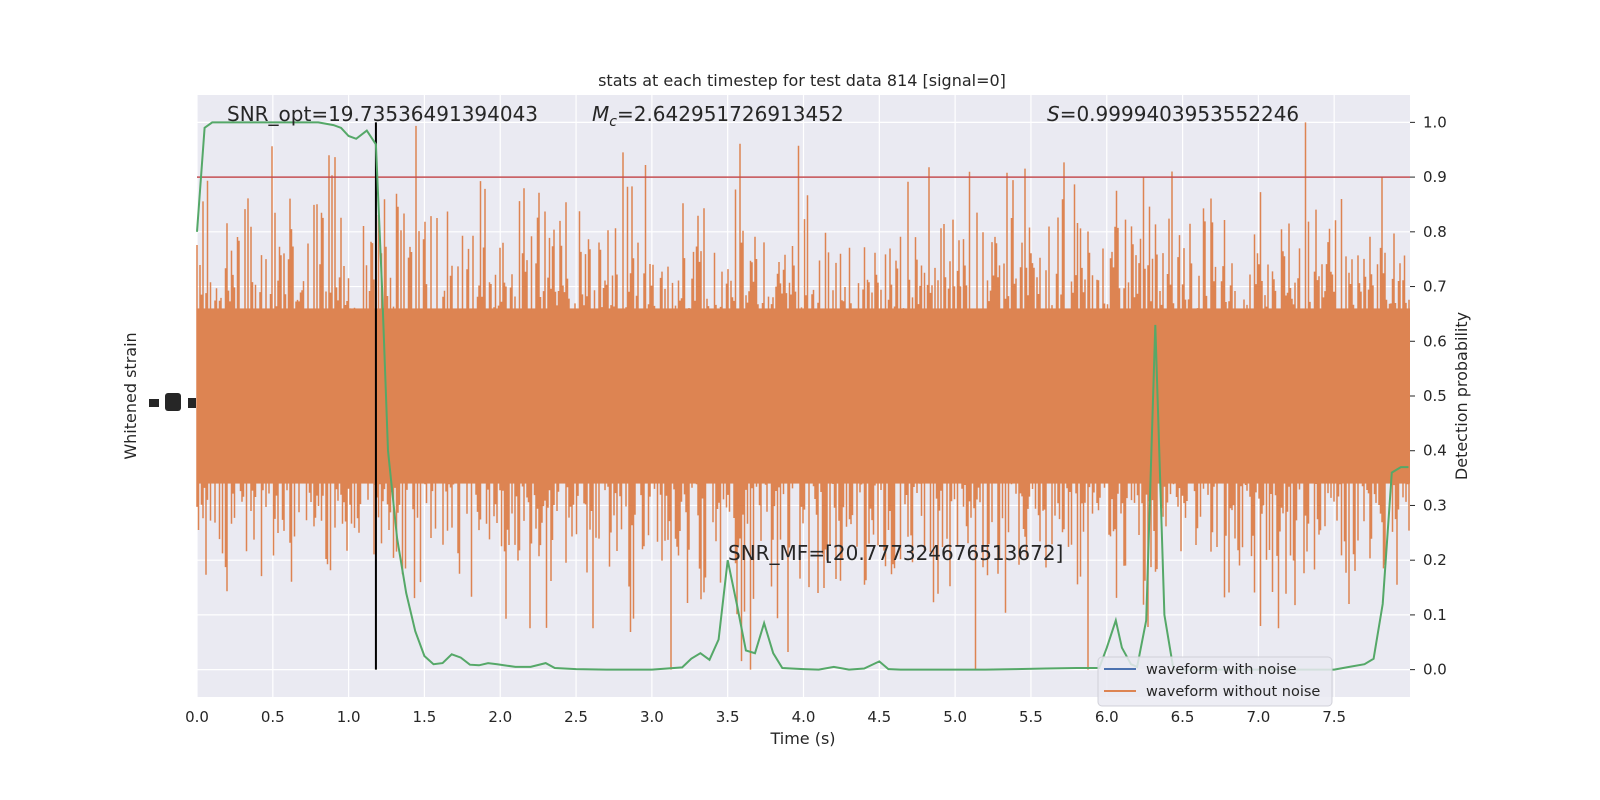 This screenshot has width=1600, height=800. What do you see at coordinates (955, 717) in the screenshot?
I see `x-tick-label: 5.0` at bounding box center [955, 717].